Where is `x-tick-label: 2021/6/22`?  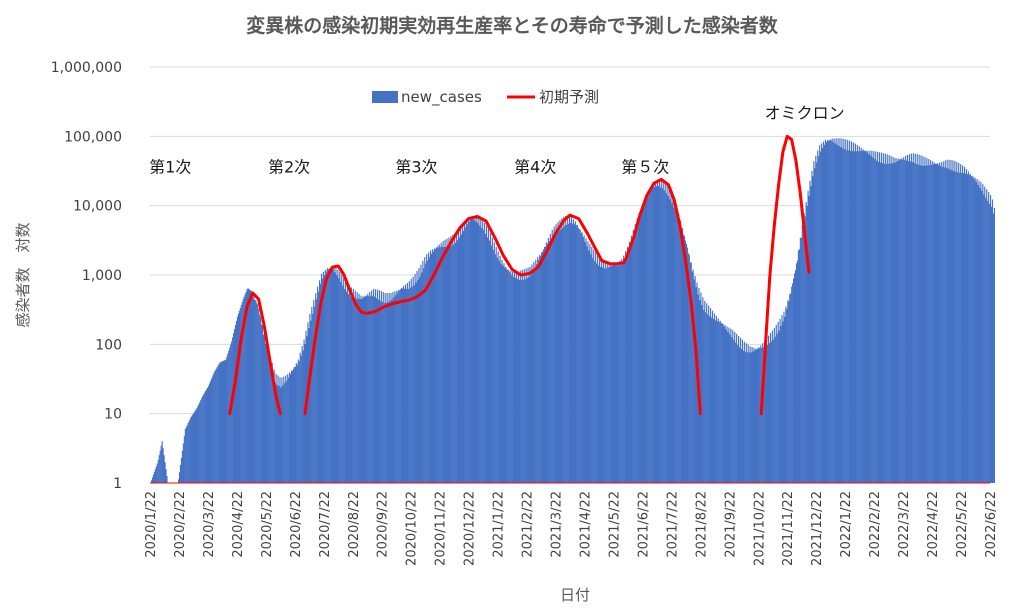 x-tick-label: 2021/6/22 is located at coordinates (643, 524).